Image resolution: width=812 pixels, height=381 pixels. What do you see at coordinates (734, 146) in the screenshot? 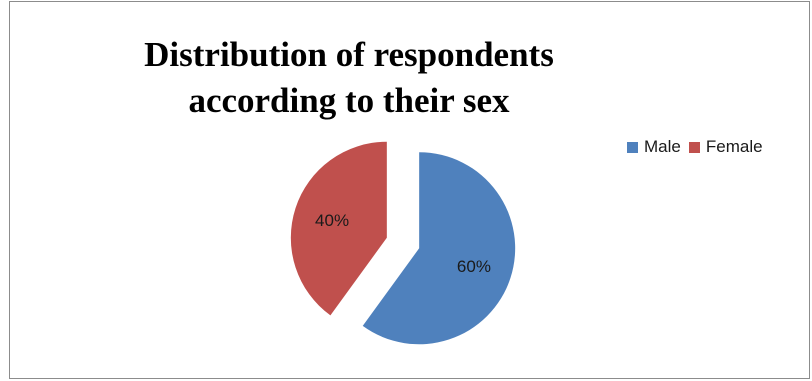
I see `legend-label-female: Female` at bounding box center [734, 146].